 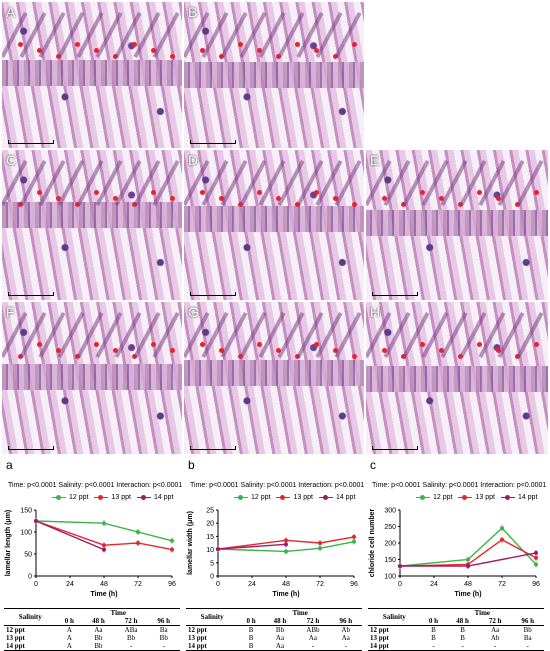 I want to click on table-row: 12 ppt B B Aa Bb, so click(x=456, y=630).